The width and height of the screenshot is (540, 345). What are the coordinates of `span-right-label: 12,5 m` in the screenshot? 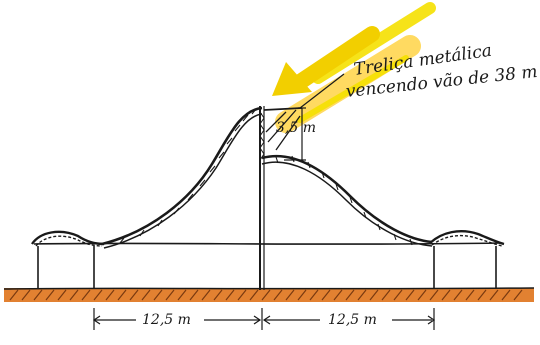 It's located at (352, 320).